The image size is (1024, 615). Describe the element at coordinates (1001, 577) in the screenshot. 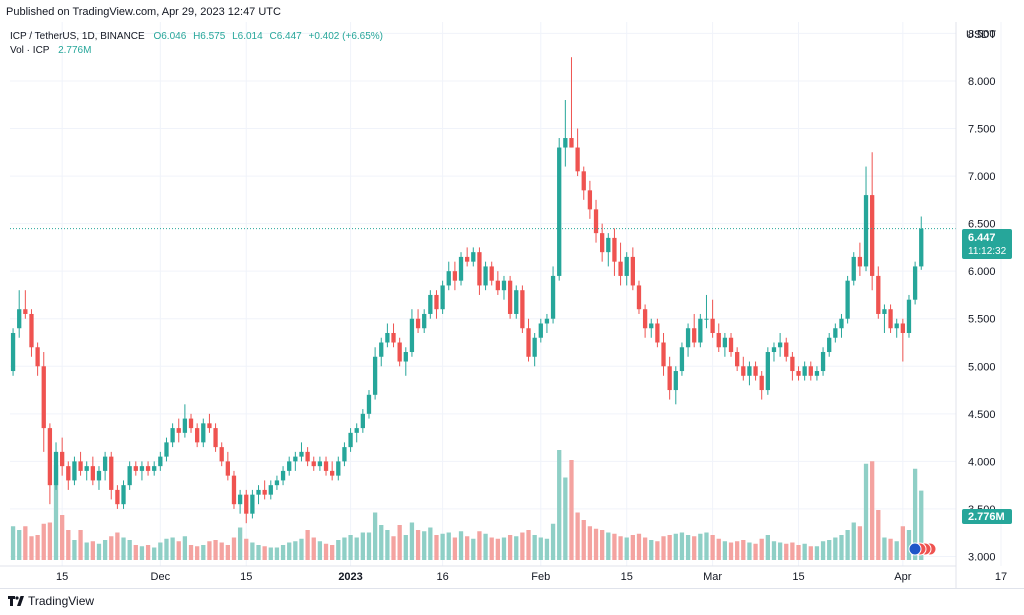

I see `x-tick-label: 17` at that location.